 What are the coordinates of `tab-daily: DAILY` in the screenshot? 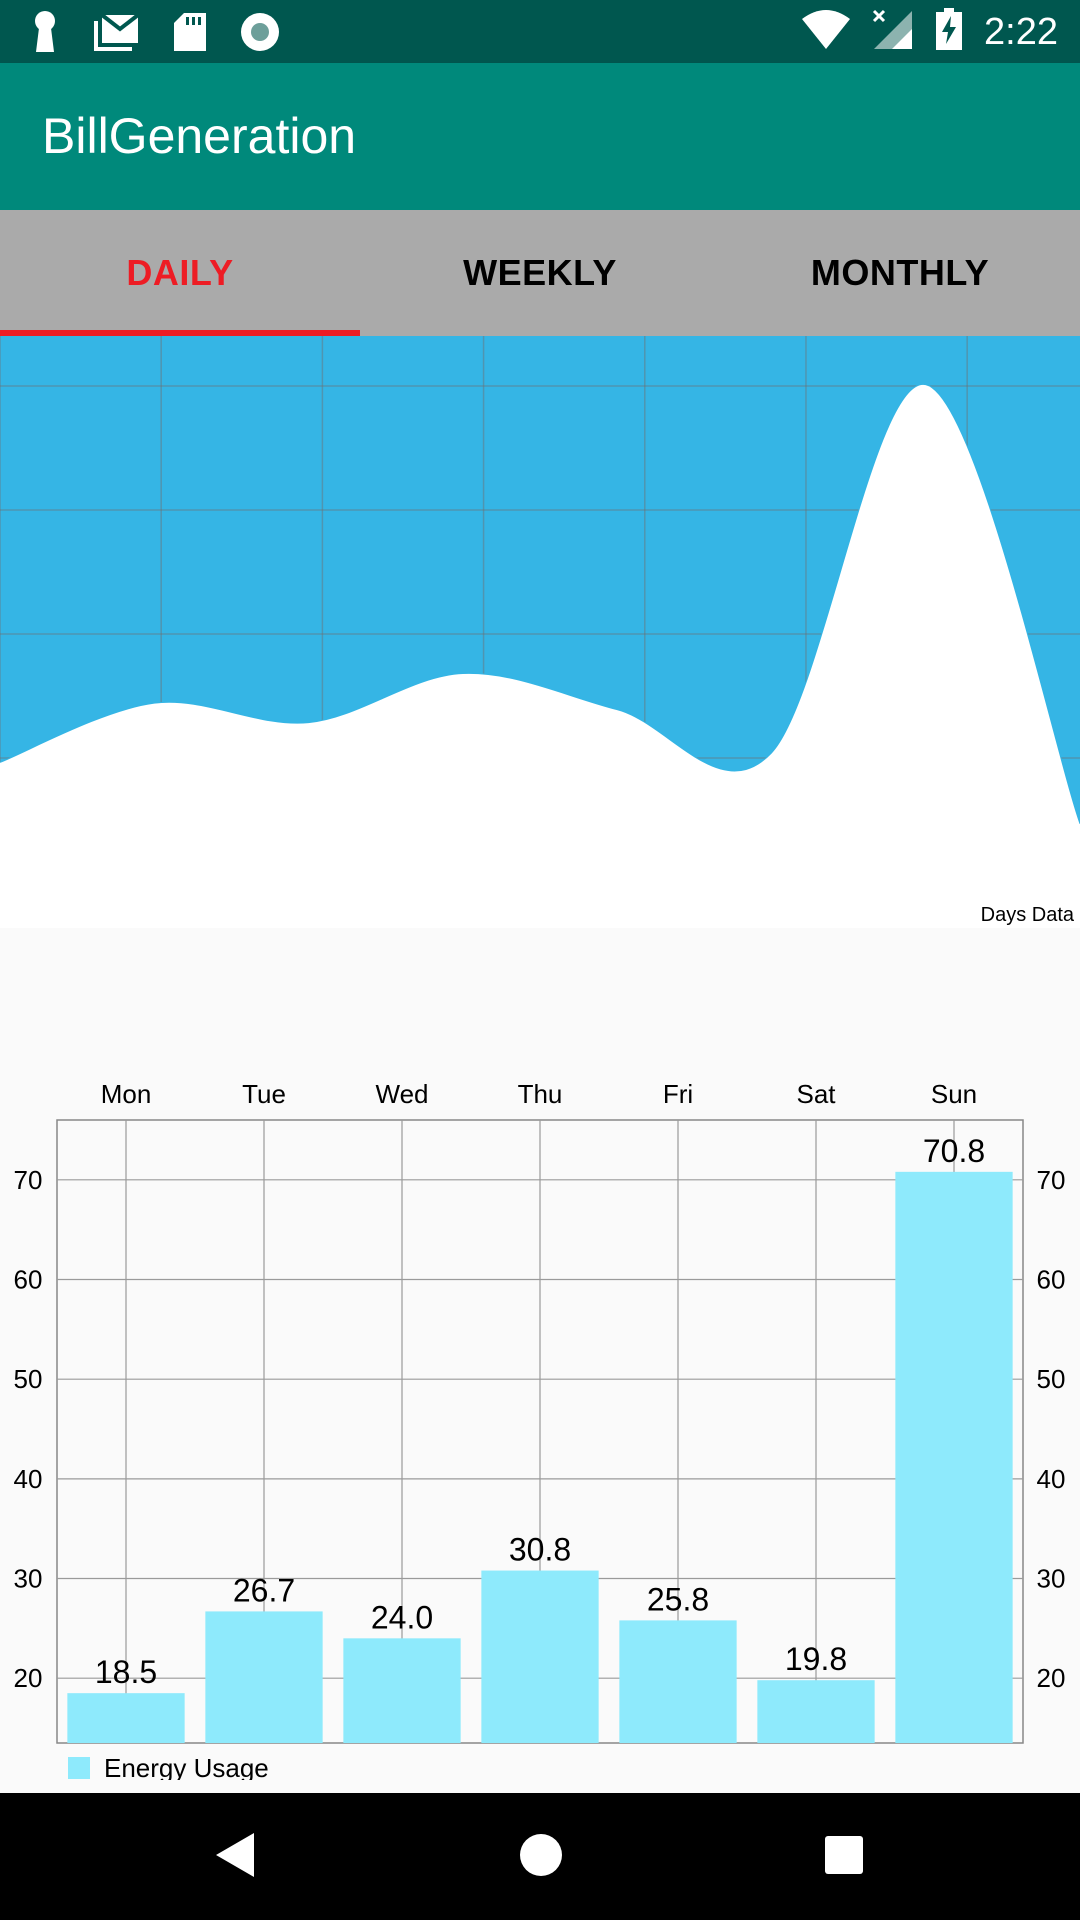 It's located at (180, 273).